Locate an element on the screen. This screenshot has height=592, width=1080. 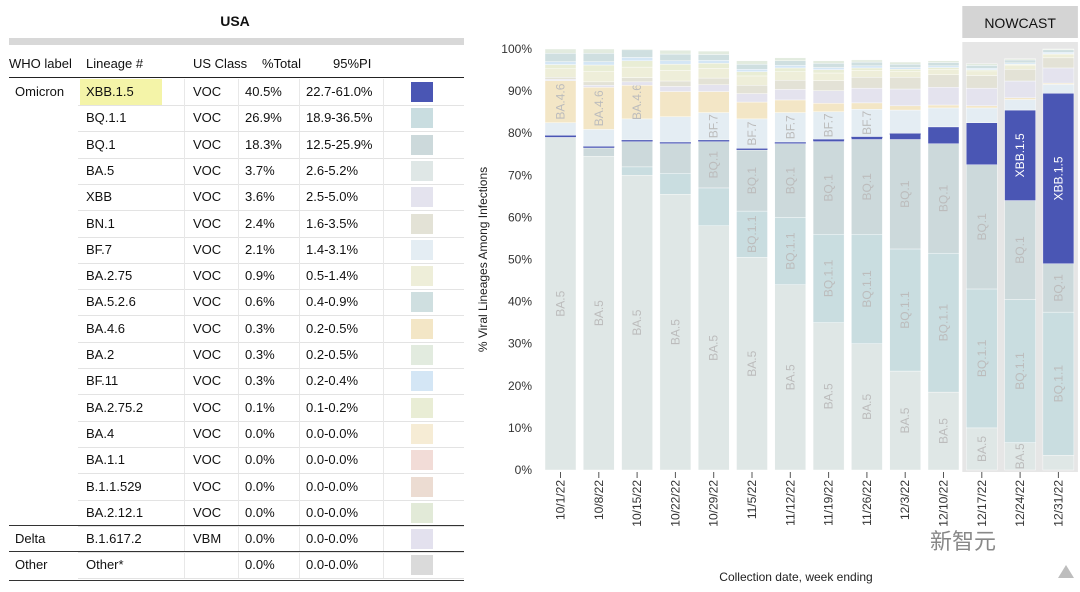
x-tick-label: 10/8/22 is located at coordinates (599, 500).